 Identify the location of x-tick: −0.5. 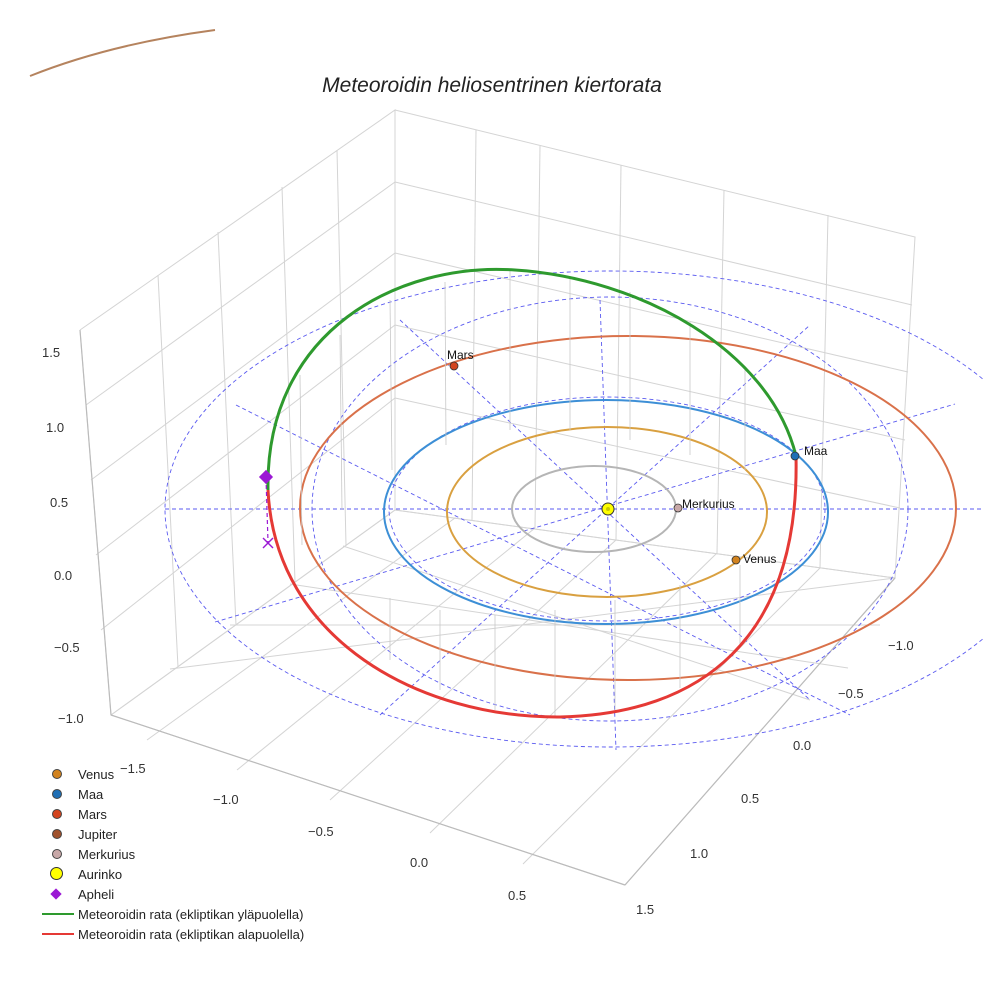
(321, 831).